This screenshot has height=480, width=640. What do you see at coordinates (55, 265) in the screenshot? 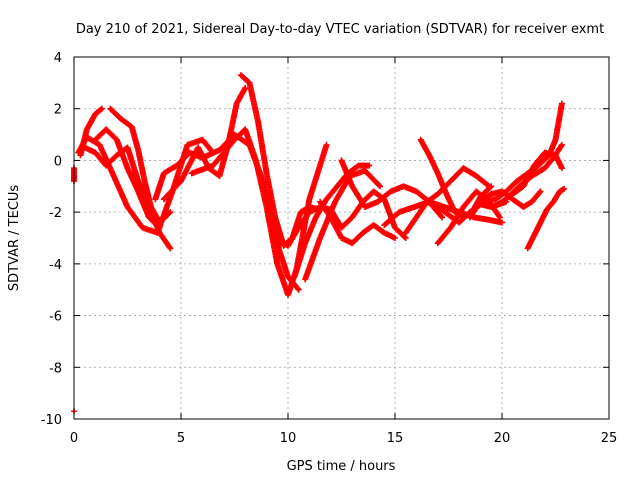
I see `y-tick-label: -4` at bounding box center [55, 265].